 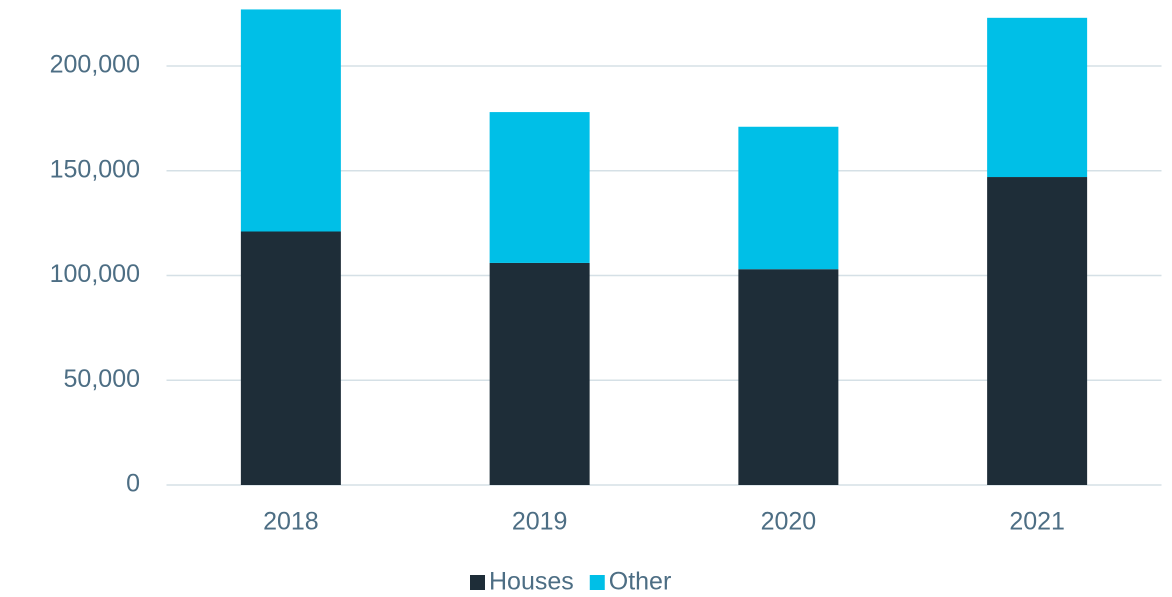 What do you see at coordinates (95, 169) in the screenshot?
I see `y-tick-label: 150,000` at bounding box center [95, 169].